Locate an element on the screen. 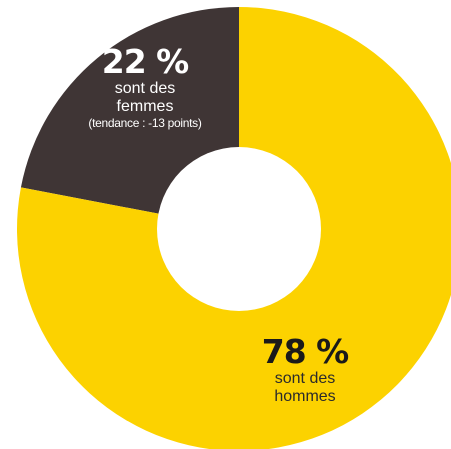  men-slice-label: 78 % sont des hommes is located at coordinates (305, 370).